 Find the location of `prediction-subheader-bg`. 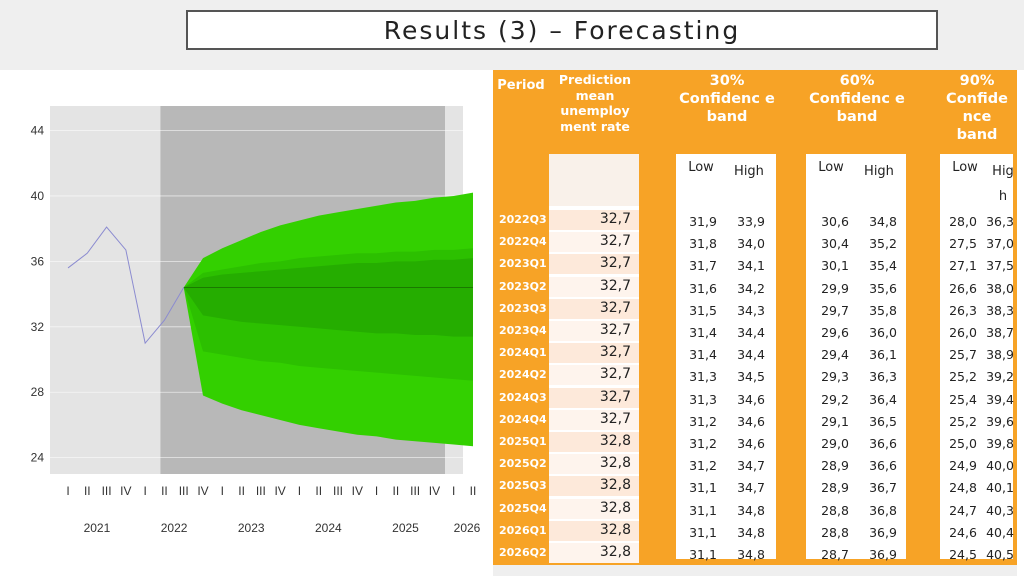

prediction-subheader-bg is located at coordinates (594, 180).